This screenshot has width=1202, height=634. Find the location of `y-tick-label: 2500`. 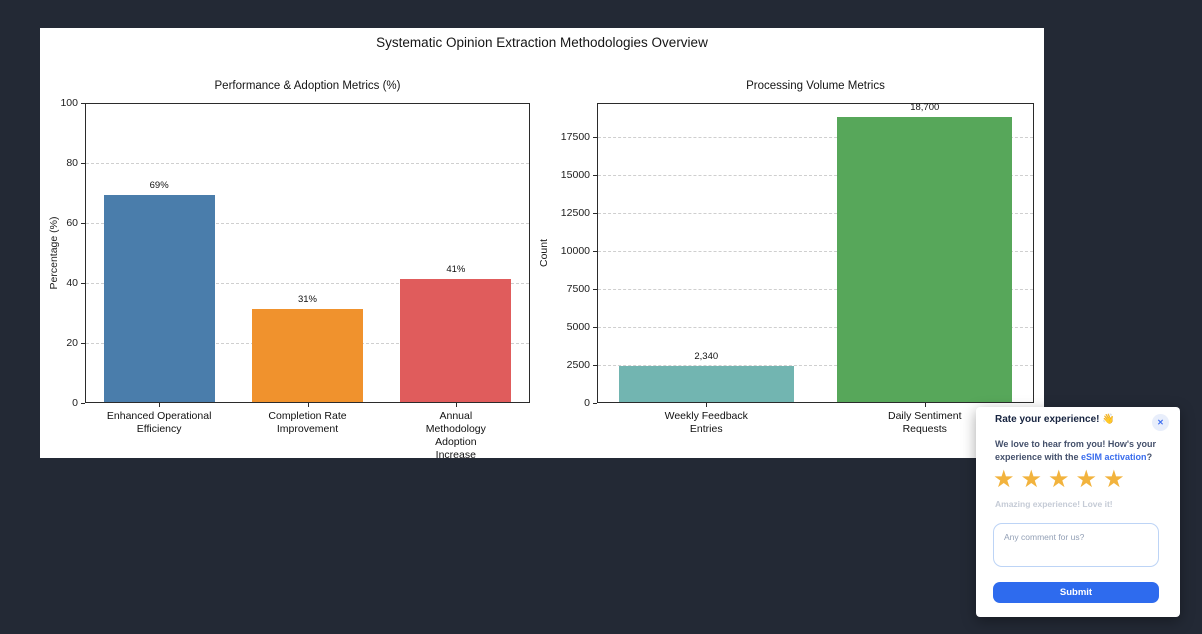

y-tick-label: 2500 is located at coordinates (578, 364).